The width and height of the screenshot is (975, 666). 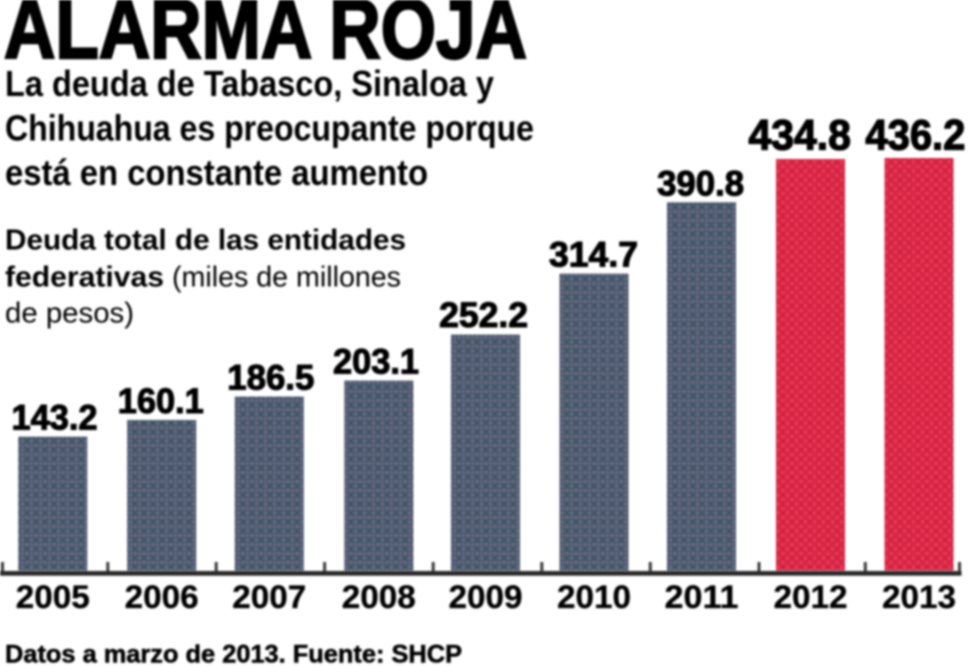 What do you see at coordinates (376, 362) in the screenshot?
I see `svg-text: 203.1` at bounding box center [376, 362].